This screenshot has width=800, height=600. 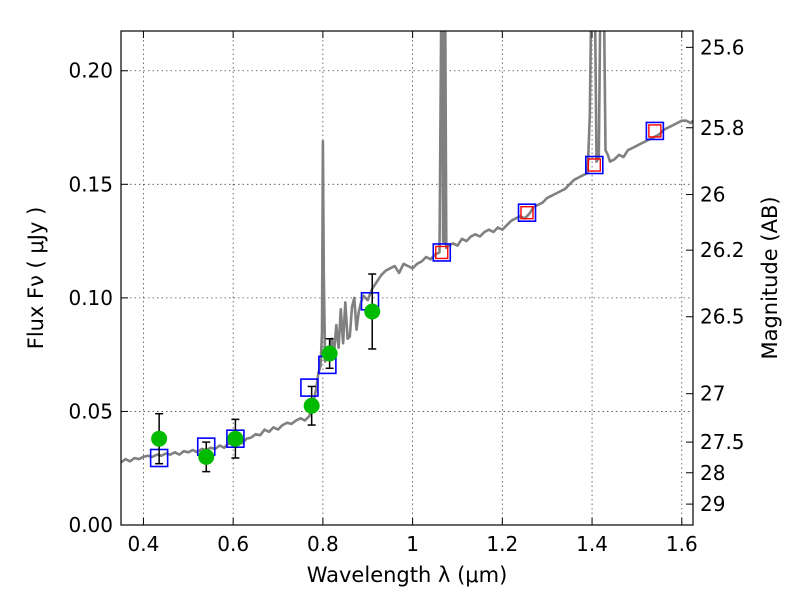 What do you see at coordinates (770, 277) in the screenshot?
I see `right-axis-label: Magnitude (AB)` at bounding box center [770, 277].